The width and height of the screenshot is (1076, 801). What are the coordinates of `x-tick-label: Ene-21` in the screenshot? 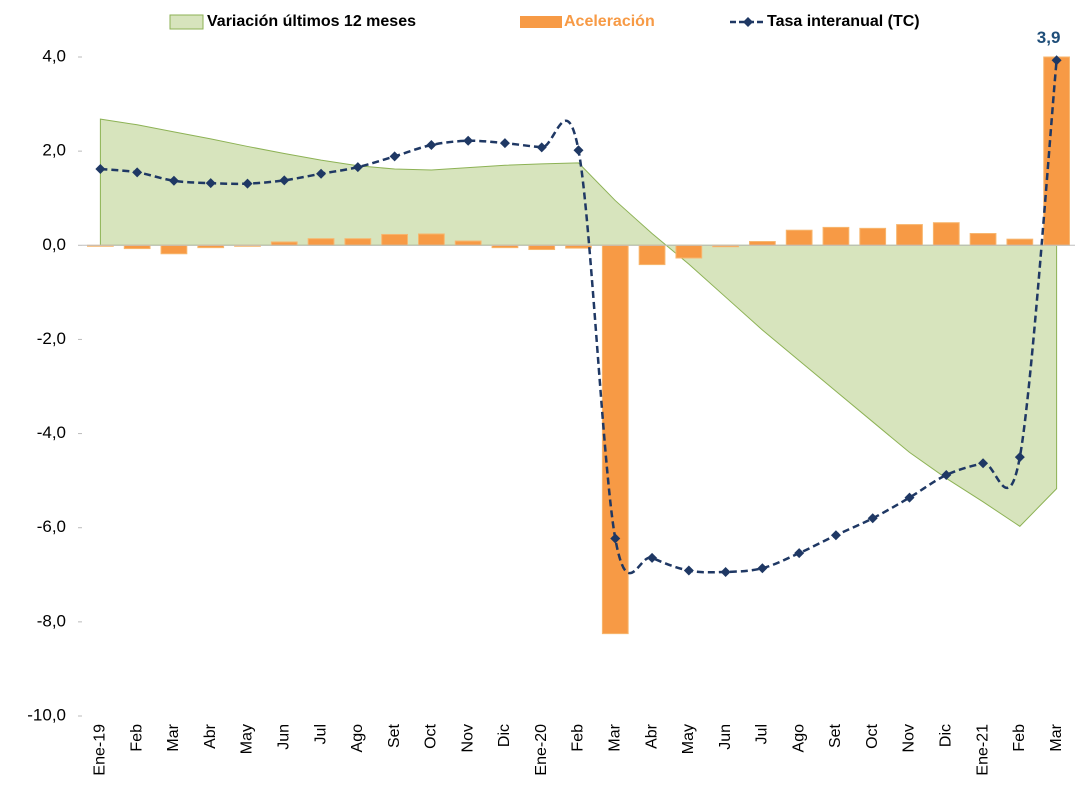 It's located at (982, 750).